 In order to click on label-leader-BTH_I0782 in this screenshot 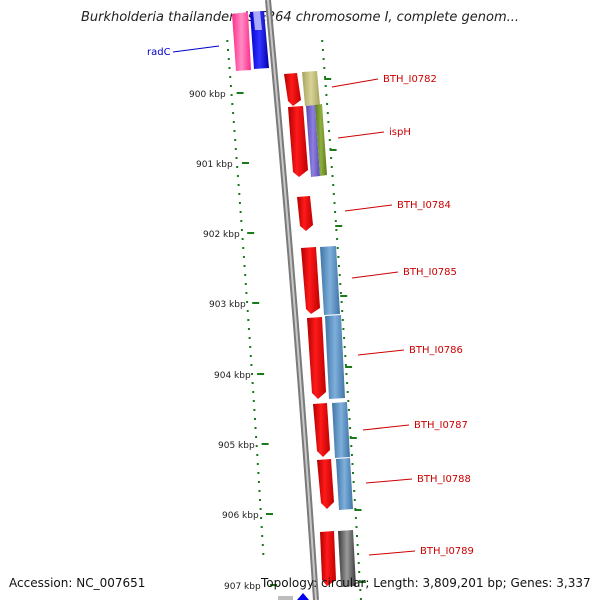, I will do `click(355, 83)`.